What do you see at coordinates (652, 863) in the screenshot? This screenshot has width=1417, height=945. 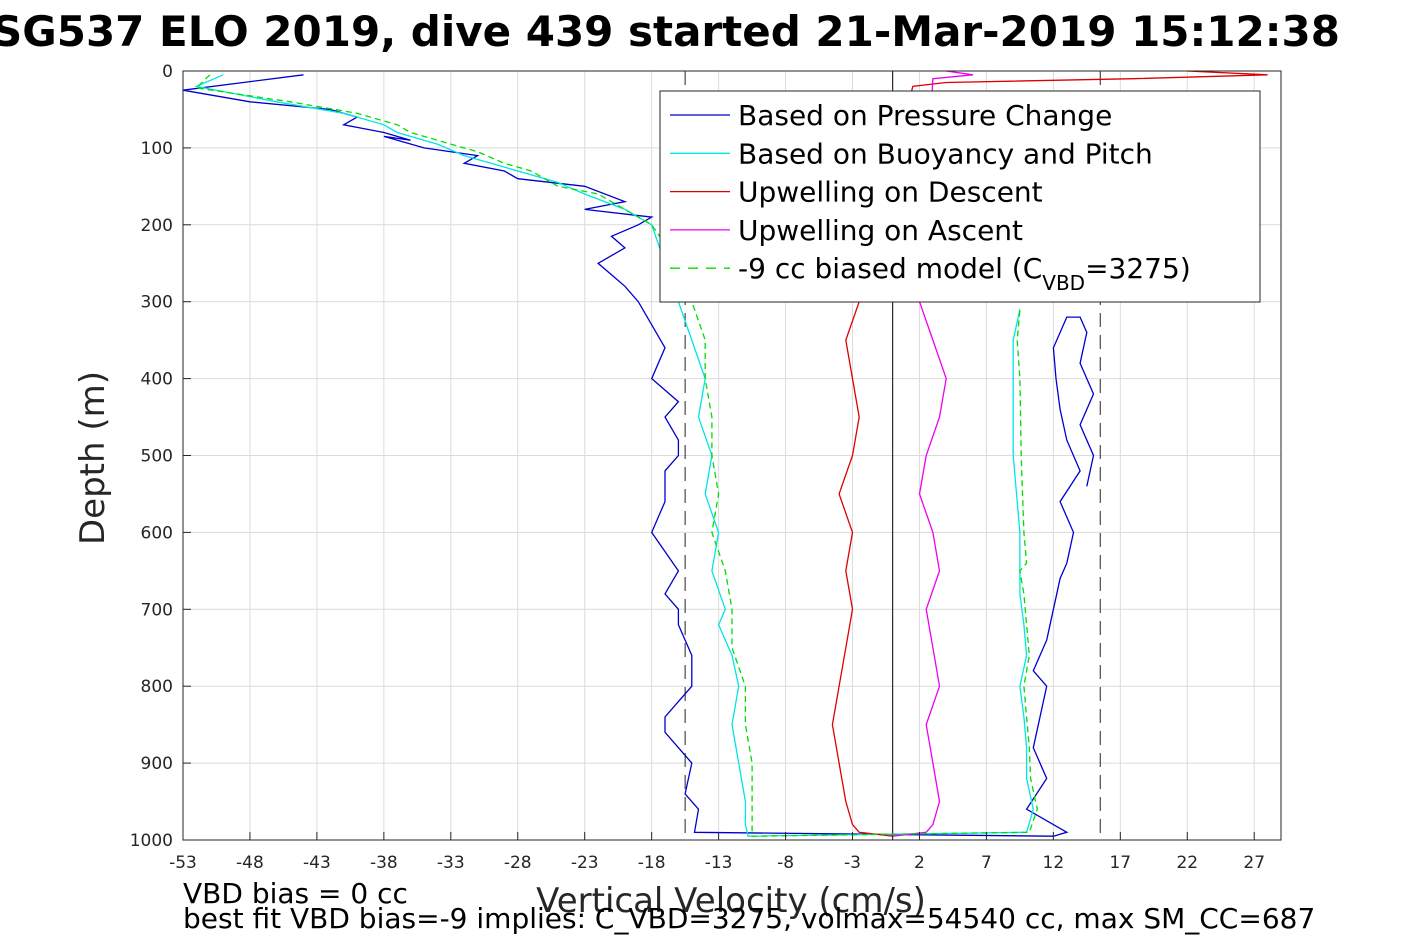 I see `x-tick-label: -18` at bounding box center [652, 863].